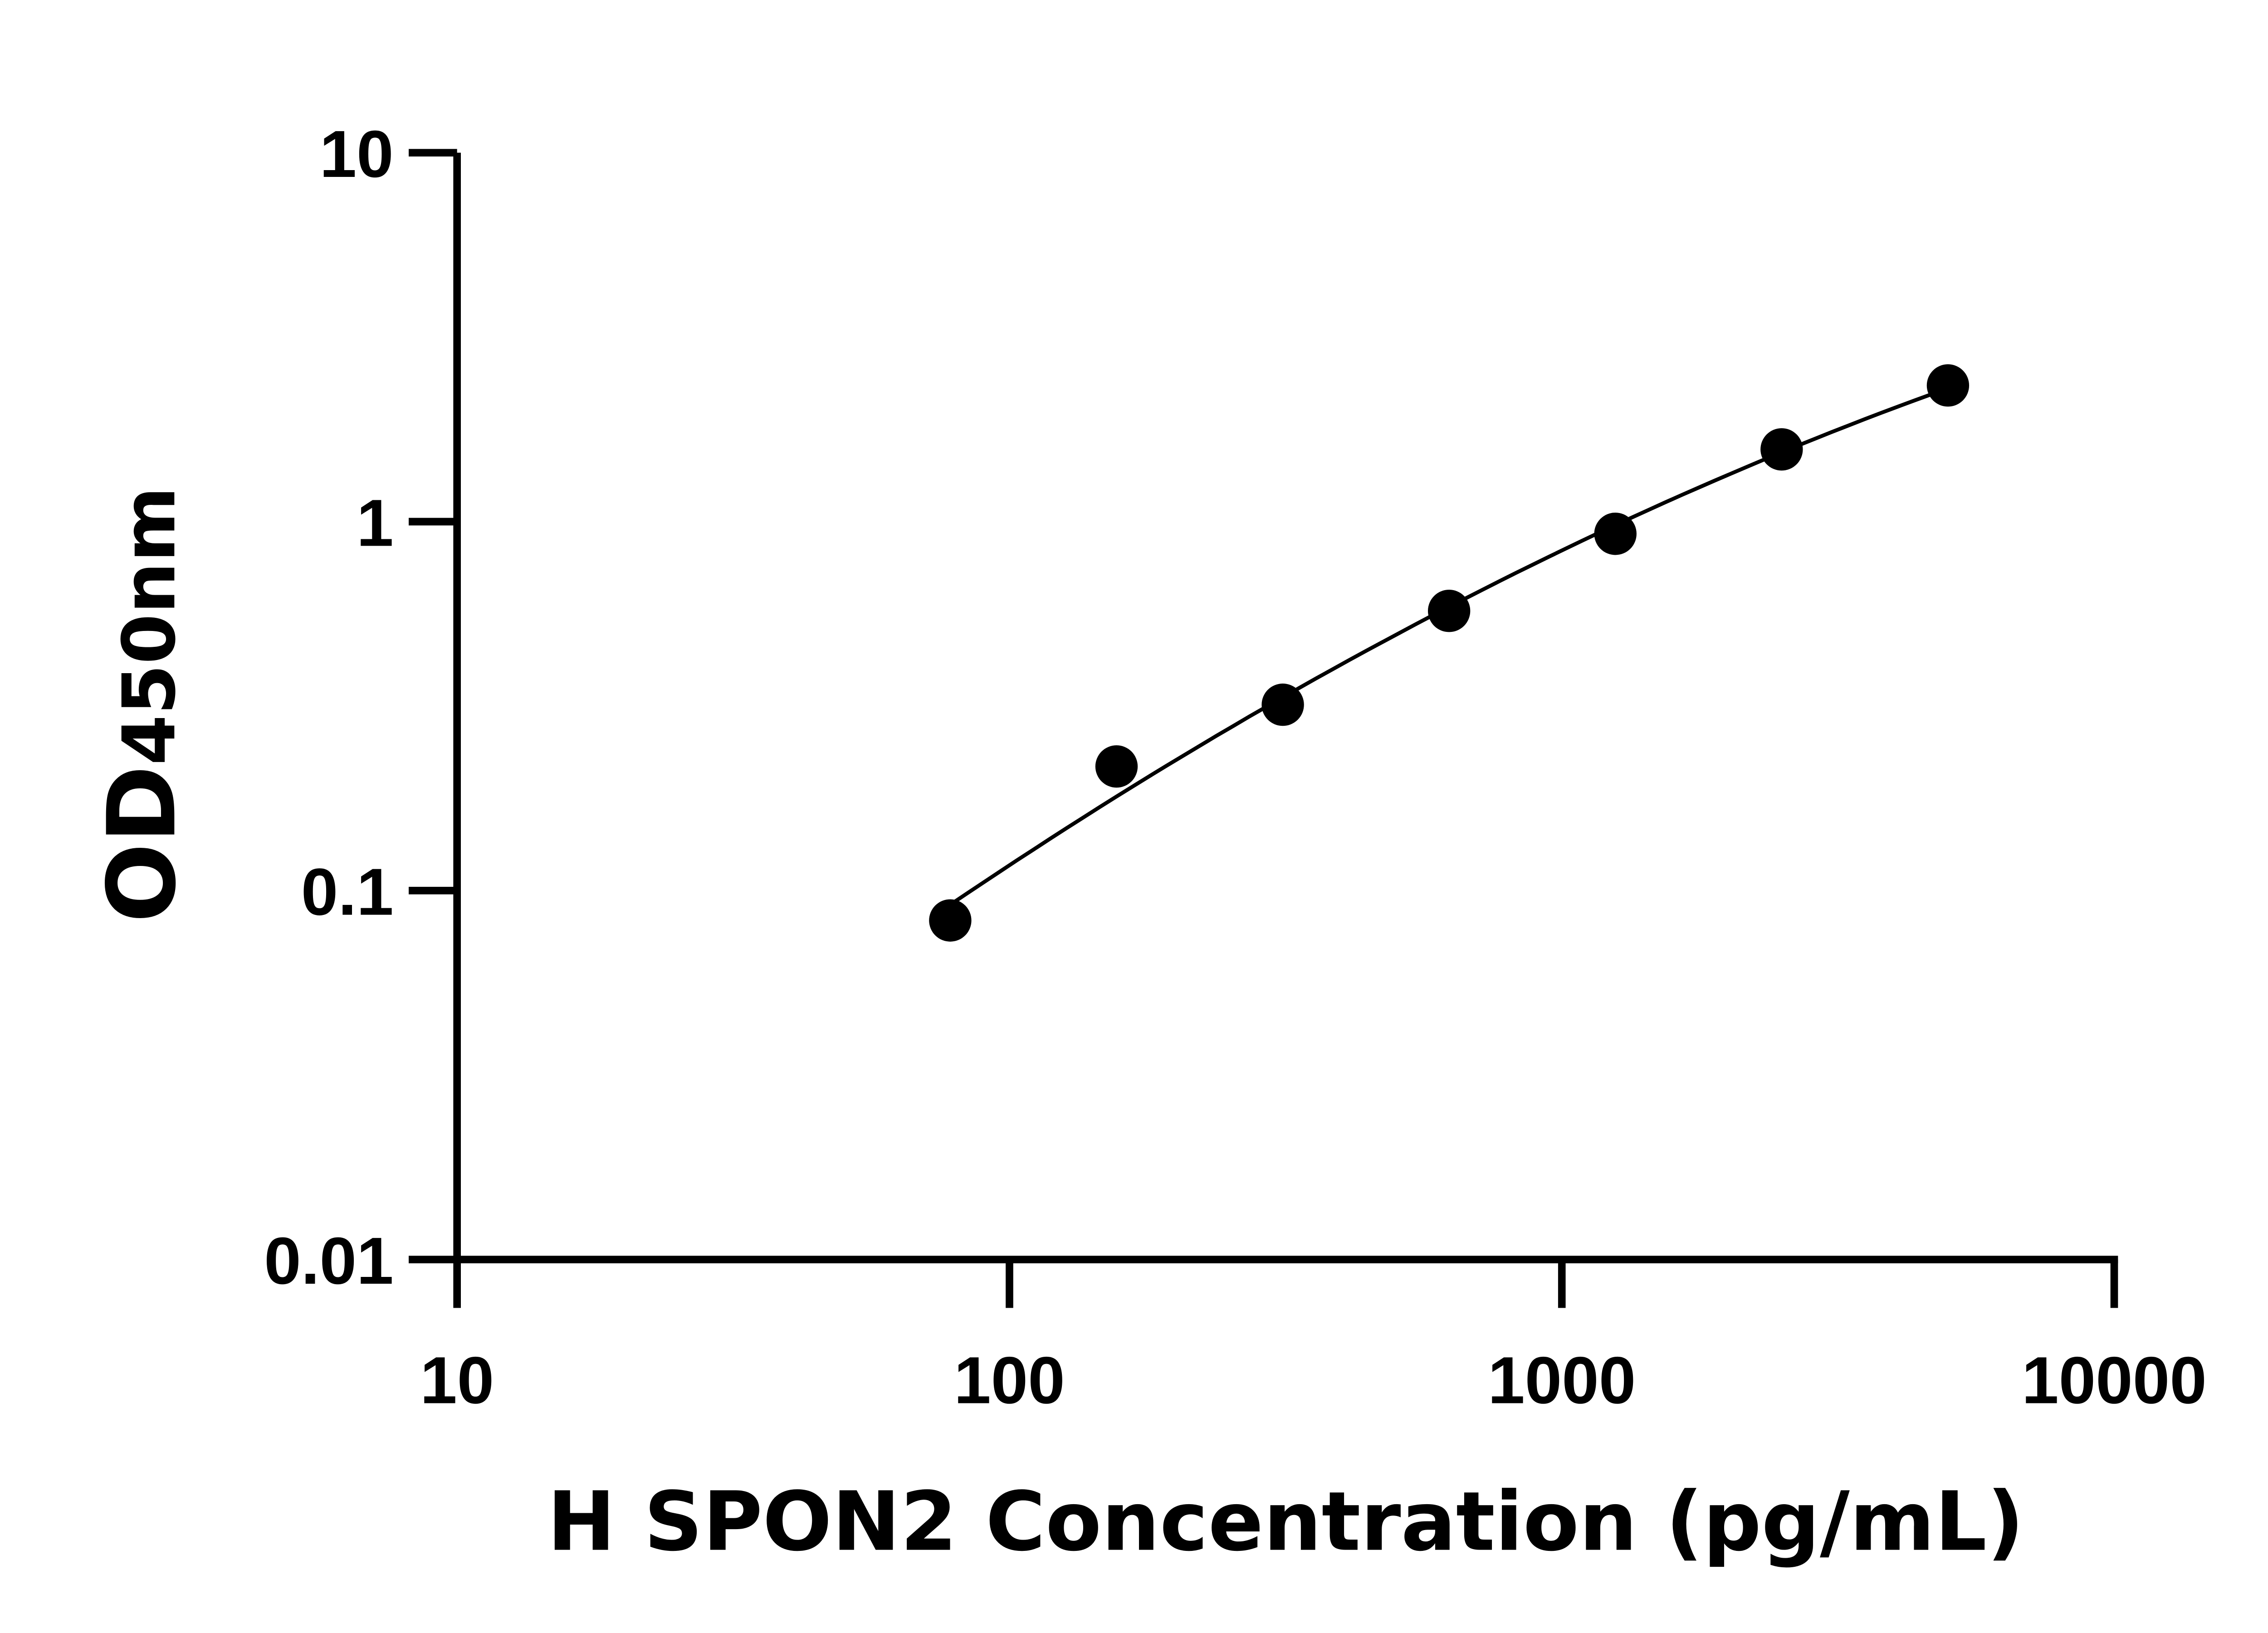  I want to click on y-axis-title-sub: 450nm, so click(149, 625).